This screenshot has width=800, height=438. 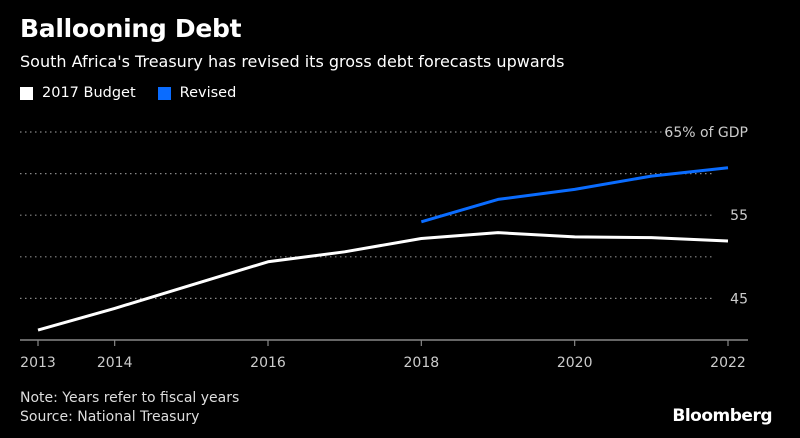 What do you see at coordinates (574, 195) in the screenshot?
I see `series-line-revised` at bounding box center [574, 195].